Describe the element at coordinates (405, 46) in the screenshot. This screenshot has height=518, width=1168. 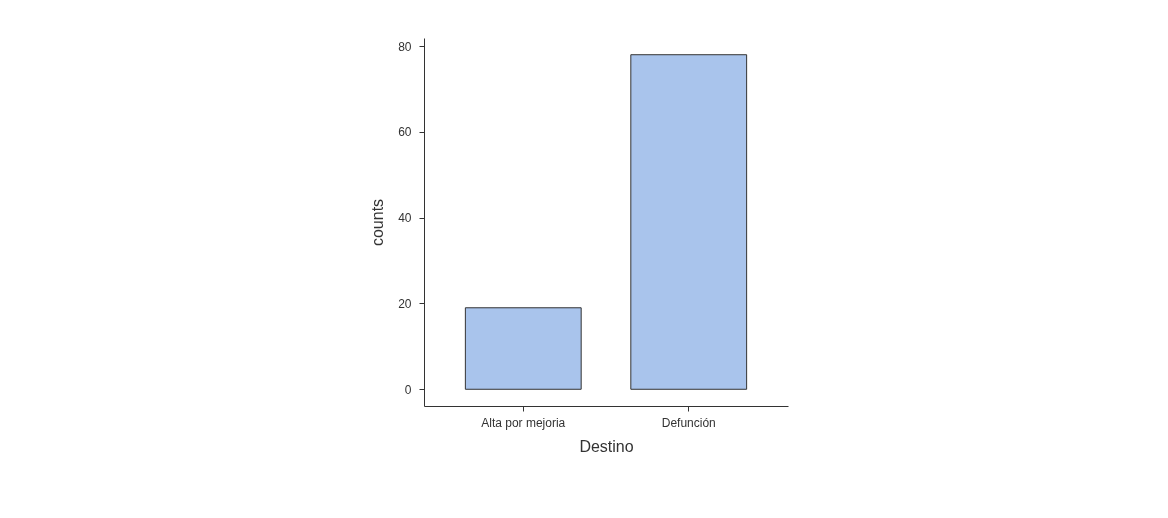
I see `y-tick-label: 80` at that location.